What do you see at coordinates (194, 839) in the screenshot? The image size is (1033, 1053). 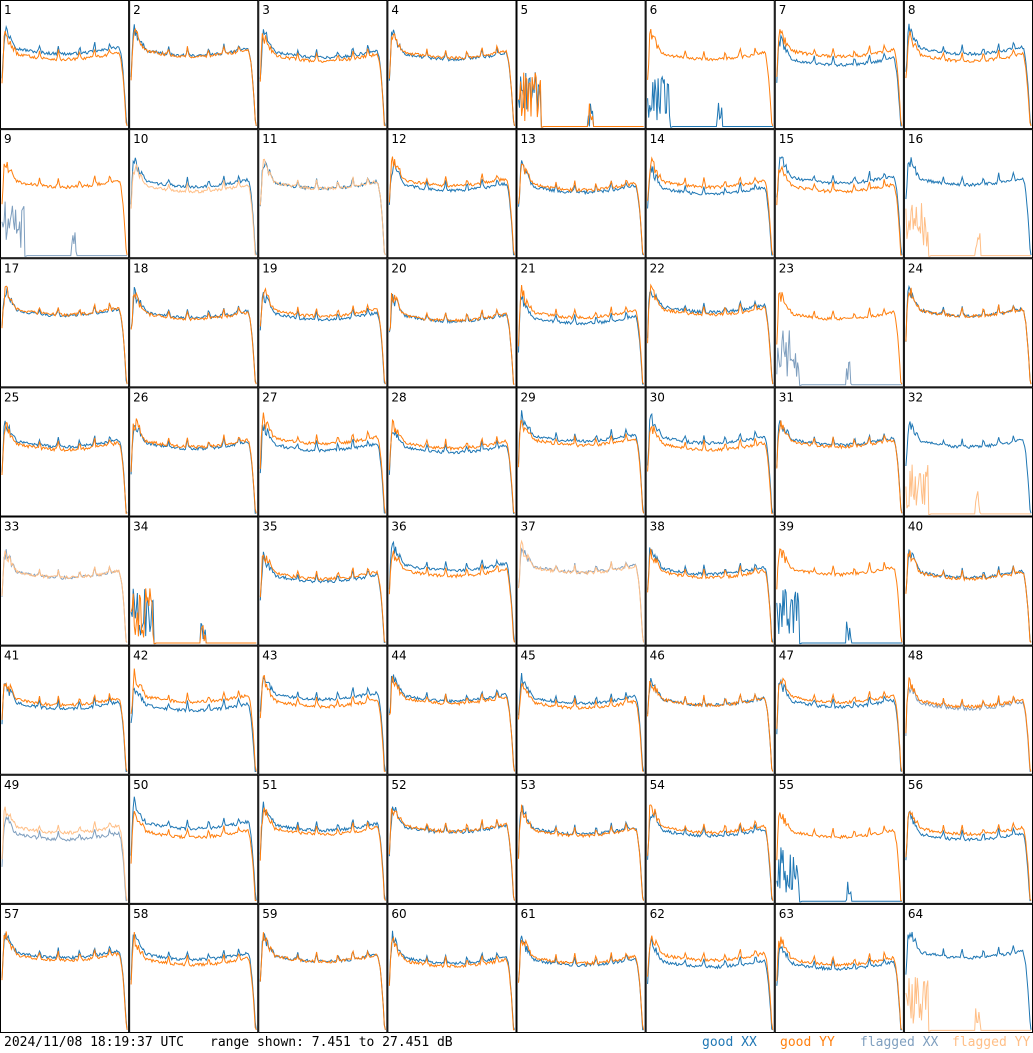 I see `panel-50: 50` at bounding box center [194, 839].